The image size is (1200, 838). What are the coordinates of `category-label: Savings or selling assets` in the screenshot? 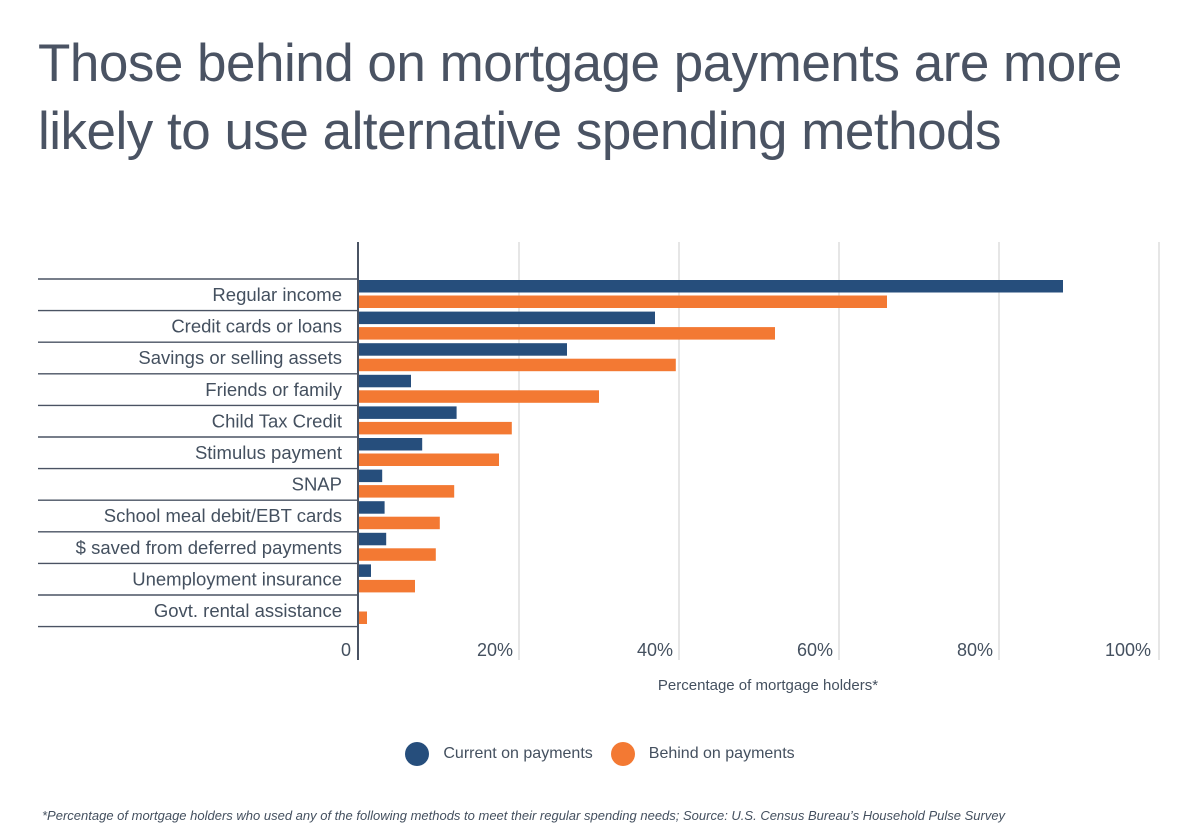 It's located at (240, 357).